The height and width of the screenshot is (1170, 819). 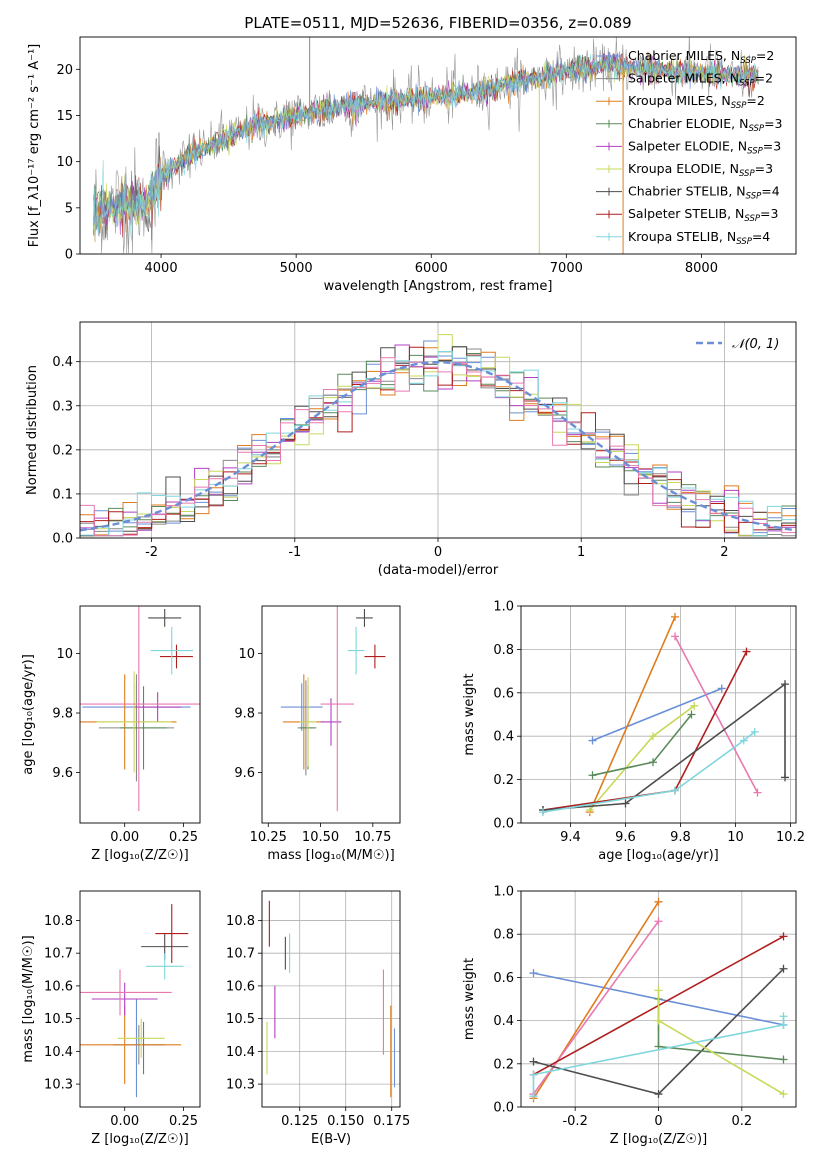 I want to click on x-axis-label: age [log₁₀(age/yr)], so click(x=658, y=855).